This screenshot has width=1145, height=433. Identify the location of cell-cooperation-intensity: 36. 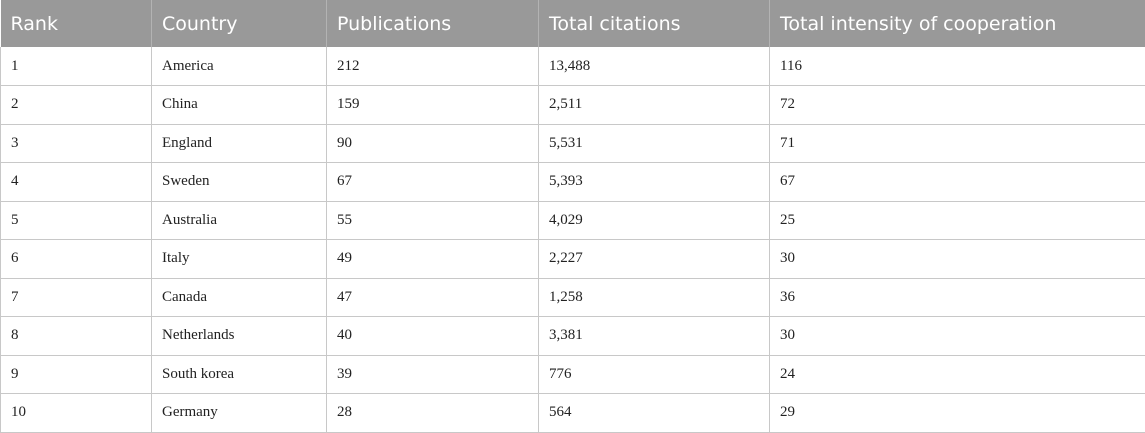
(957, 297).